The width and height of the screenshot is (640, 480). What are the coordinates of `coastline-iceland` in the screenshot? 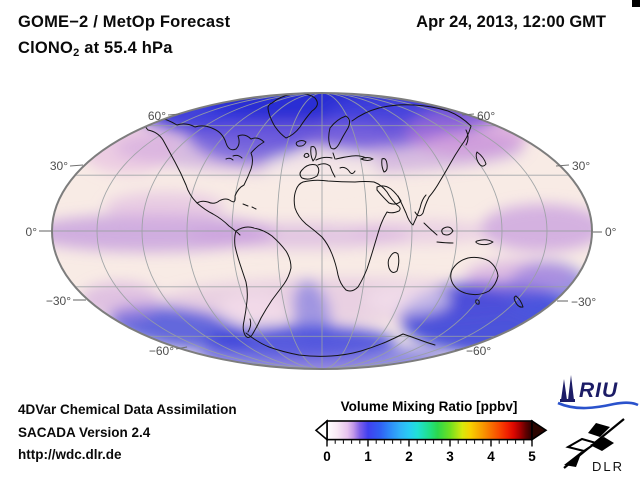 It's located at (301, 143).